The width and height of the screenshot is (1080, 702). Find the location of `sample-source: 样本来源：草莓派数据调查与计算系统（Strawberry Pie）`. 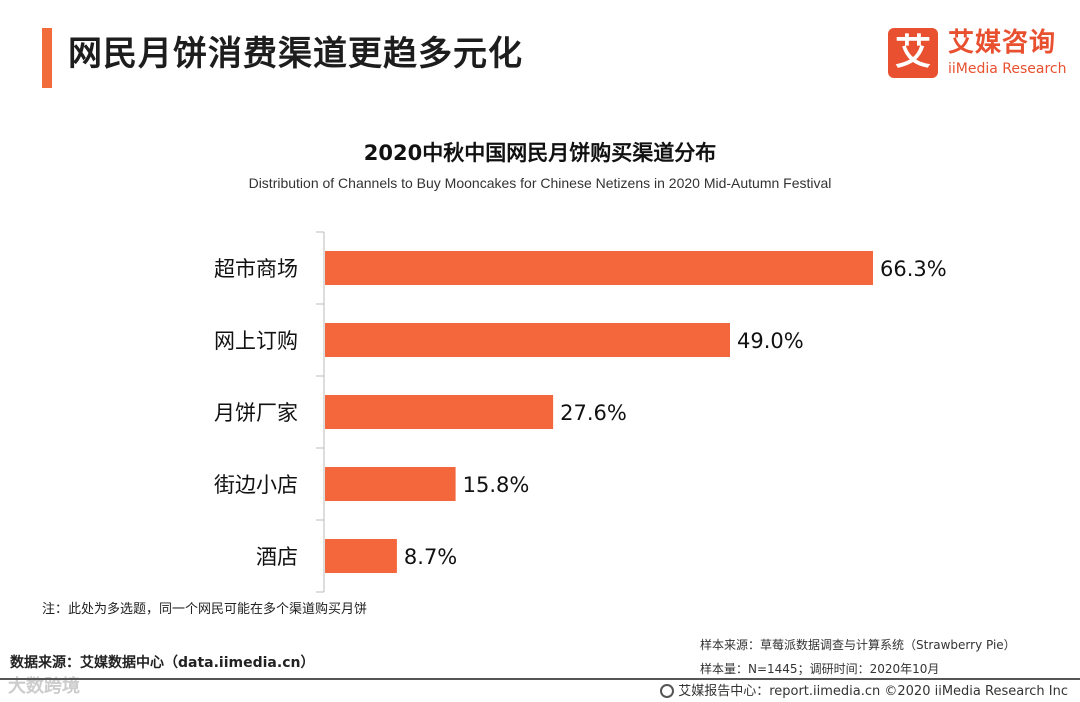

sample-source: 样本来源：草莓派数据调查与计算系统（Strawberry Pie） is located at coordinates (858, 645).